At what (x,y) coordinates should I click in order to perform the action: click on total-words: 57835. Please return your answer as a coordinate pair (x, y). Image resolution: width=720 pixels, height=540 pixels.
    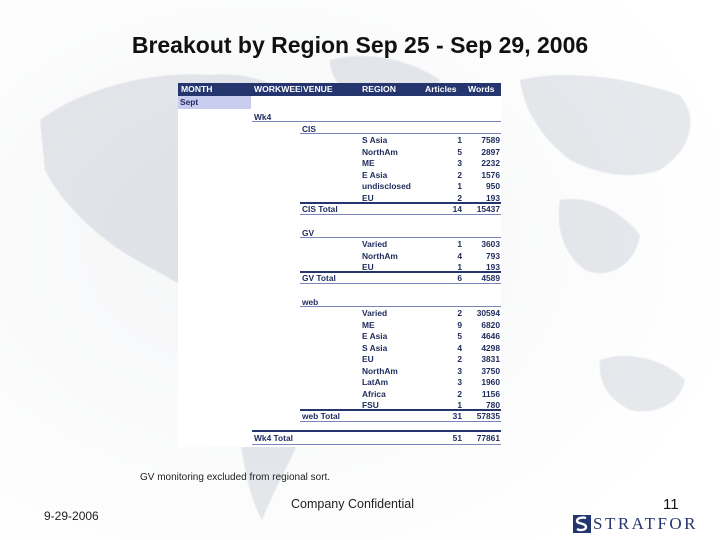
    Looking at the image, I should click on (488, 416).